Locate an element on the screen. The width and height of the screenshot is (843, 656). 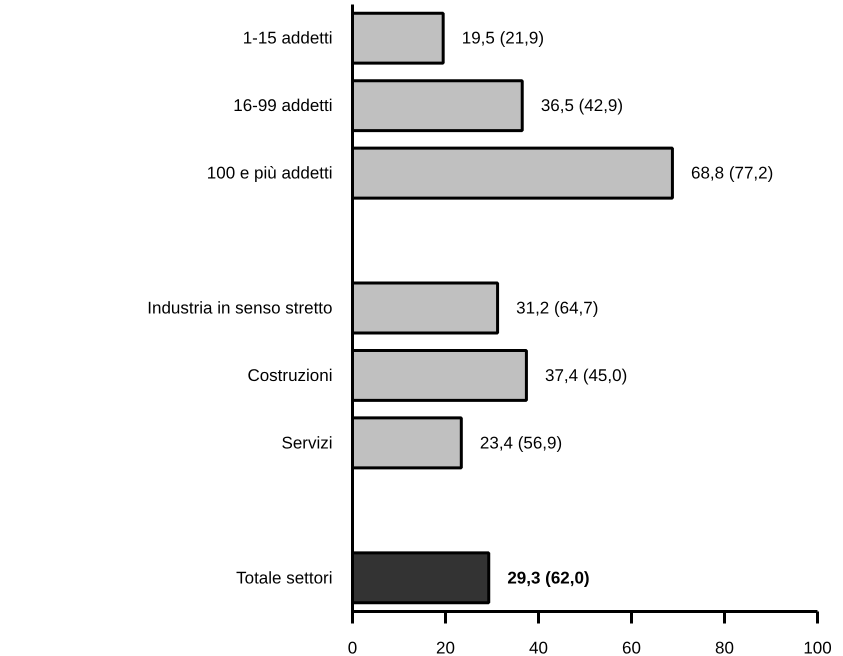
data-label: 19,5 (21,9) is located at coordinates (503, 38).